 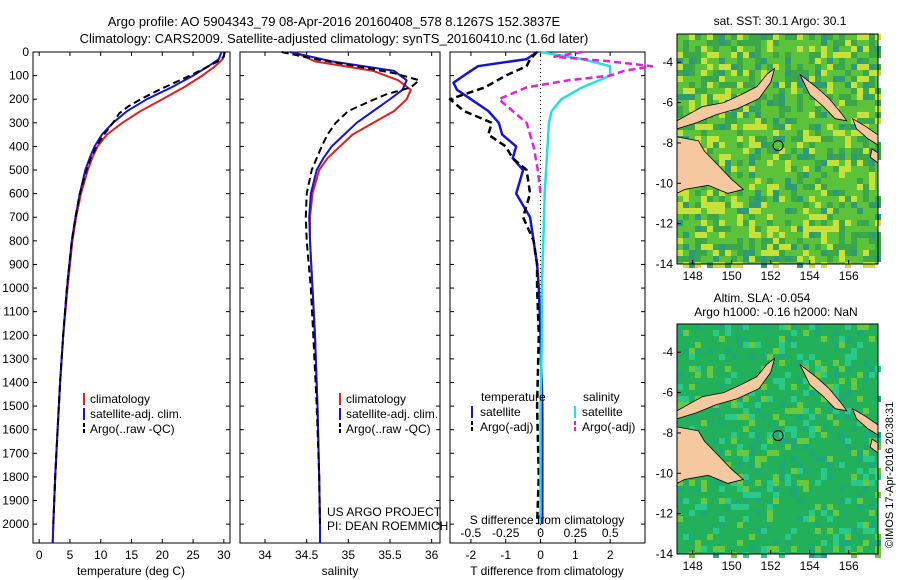 What do you see at coordinates (388, 429) in the screenshot?
I see `legend-label-argo: Argo(..raw -QC)` at bounding box center [388, 429].